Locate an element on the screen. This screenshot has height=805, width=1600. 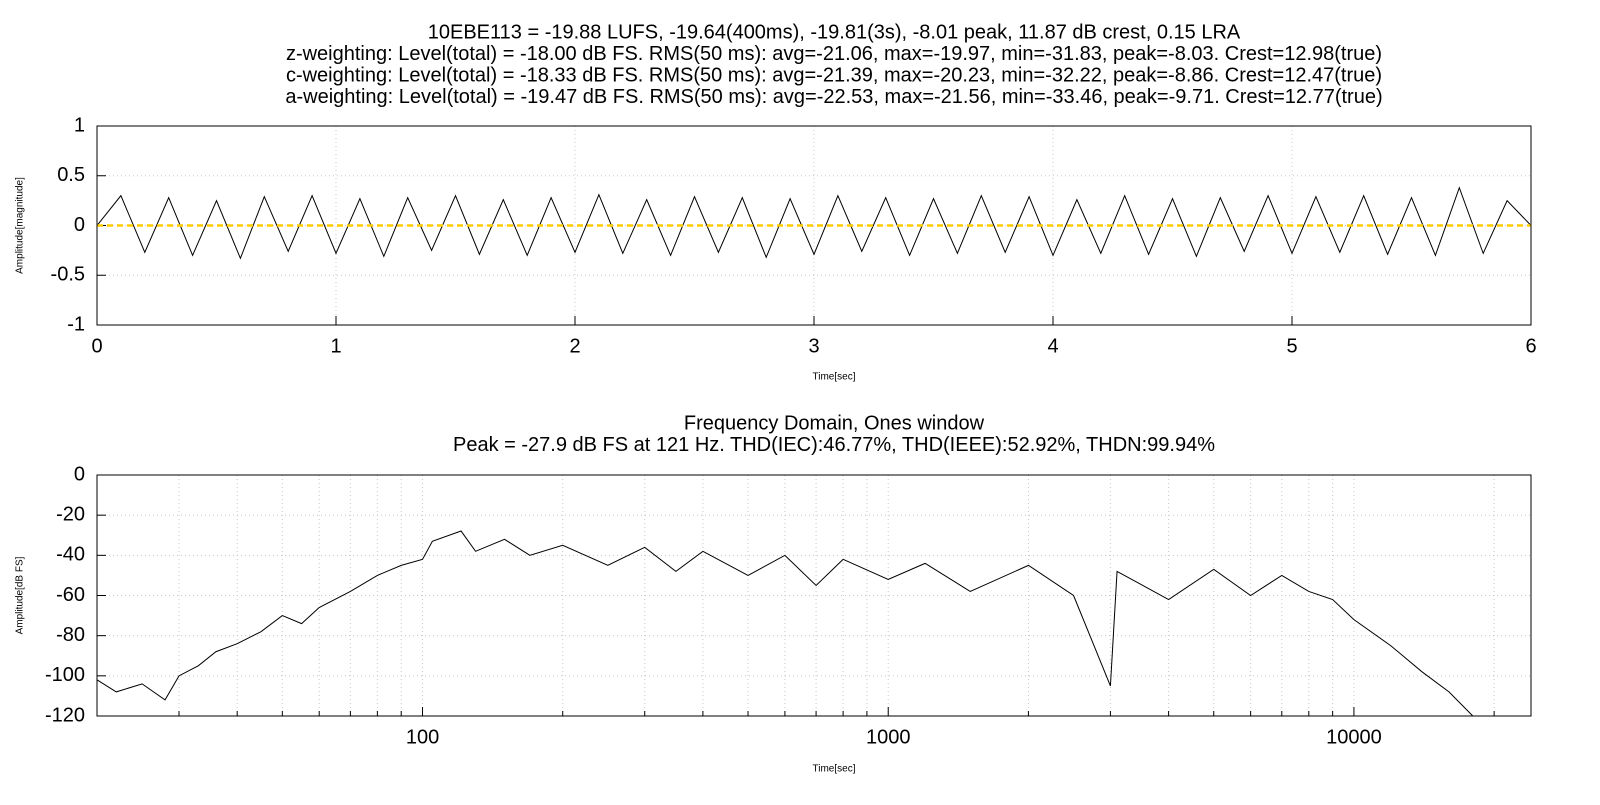
x-tick-label: 0 is located at coordinates (96, 346).